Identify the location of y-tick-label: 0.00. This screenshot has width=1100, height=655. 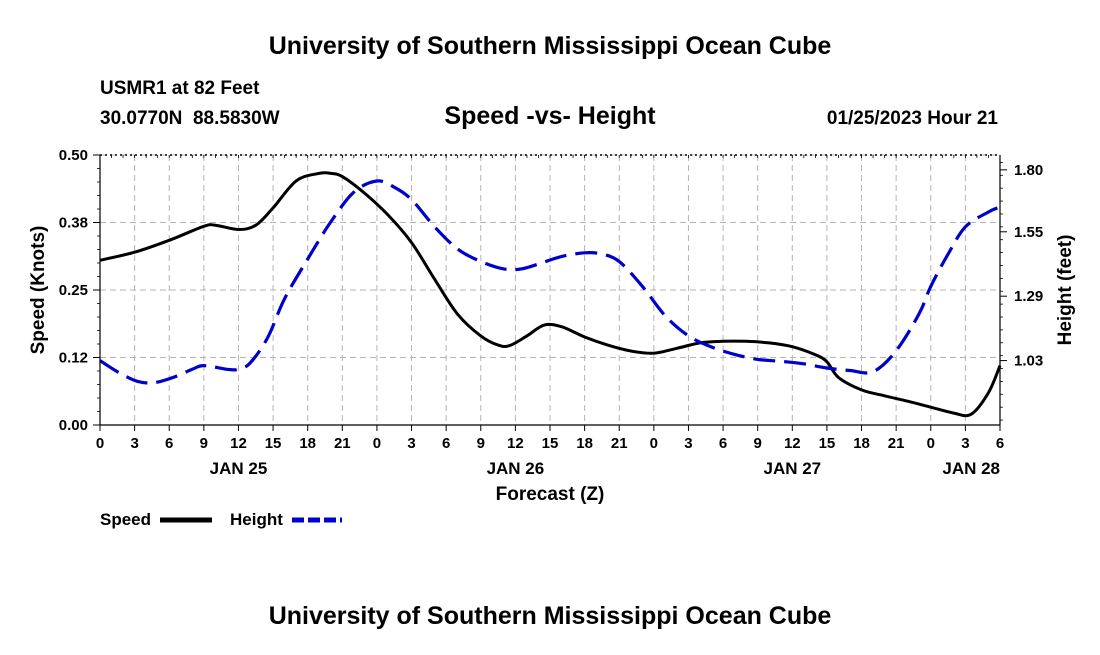
(73, 425).